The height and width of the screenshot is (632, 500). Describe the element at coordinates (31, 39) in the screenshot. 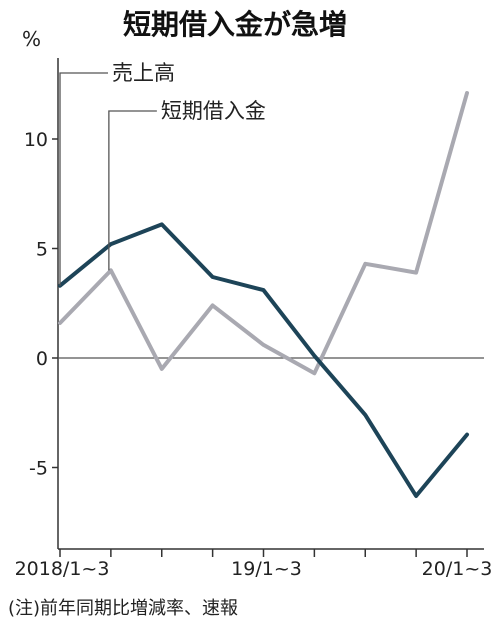

I see `y-axis-unit: %` at that location.